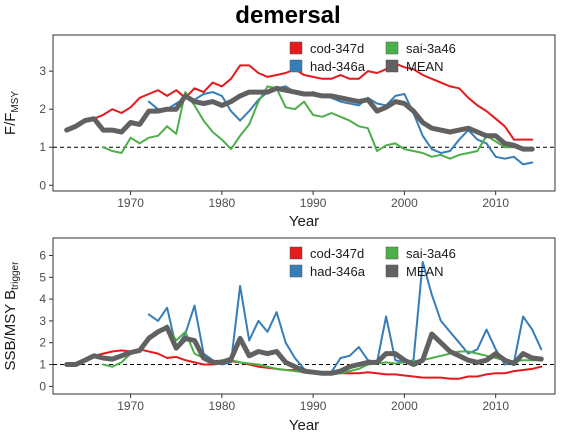 Image resolution: width=576 pixels, height=432 pixels. What do you see at coordinates (287, 15) in the screenshot?
I see `figure-title: demersal` at bounding box center [287, 15].